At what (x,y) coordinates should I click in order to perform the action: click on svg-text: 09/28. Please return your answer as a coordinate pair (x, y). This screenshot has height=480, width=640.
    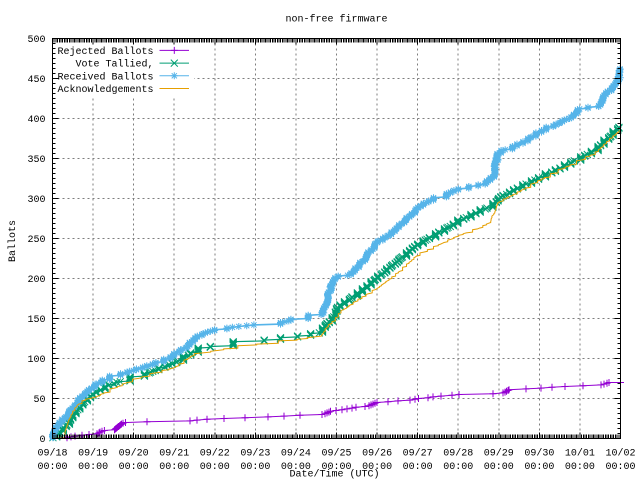
    Looking at the image, I should click on (458, 454).